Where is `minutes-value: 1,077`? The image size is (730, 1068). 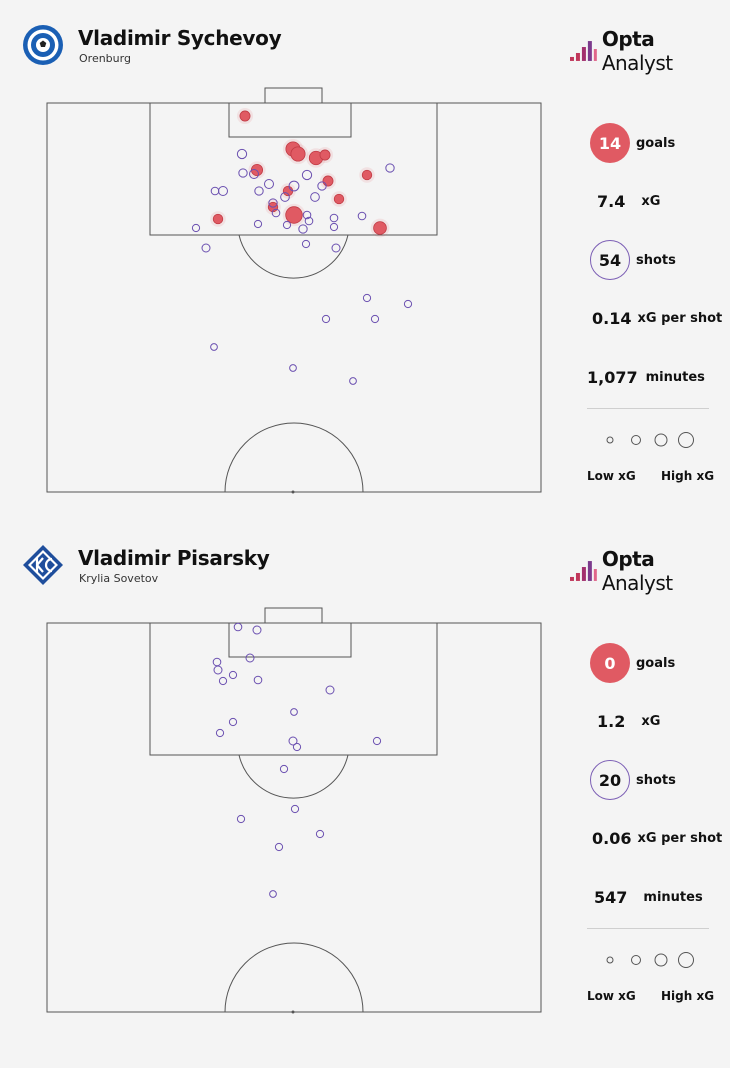
minutes-value: 1,077 is located at coordinates (612, 377).